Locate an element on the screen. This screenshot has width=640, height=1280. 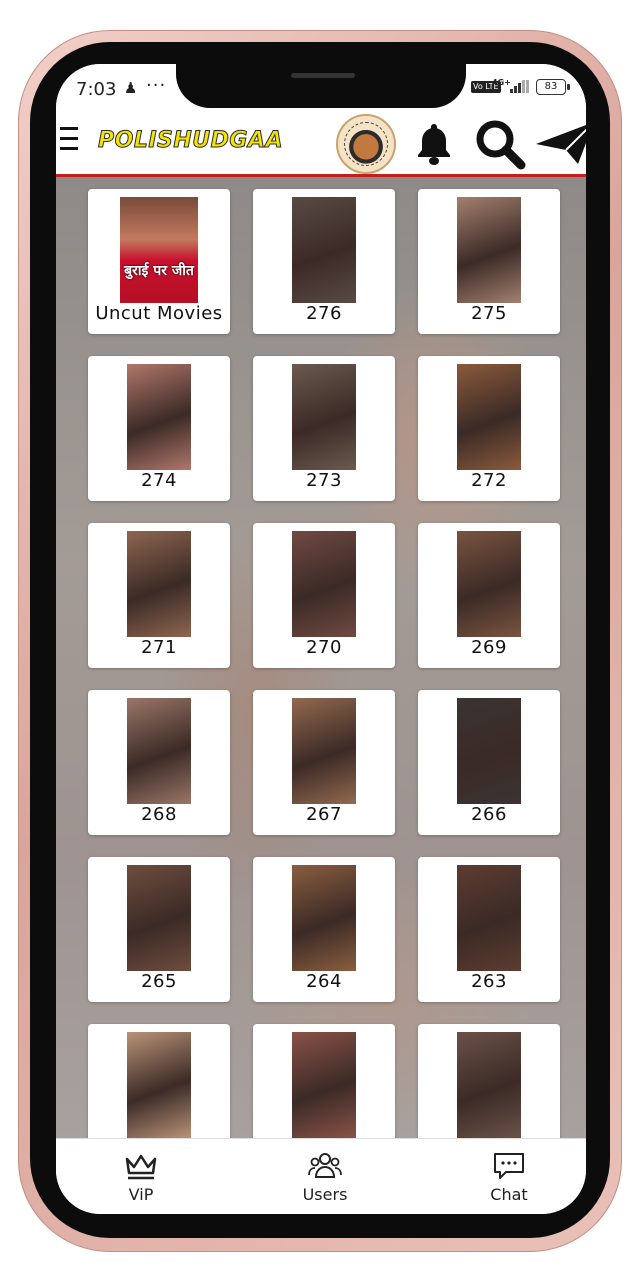
video-card: 276 is located at coordinates (324, 261).